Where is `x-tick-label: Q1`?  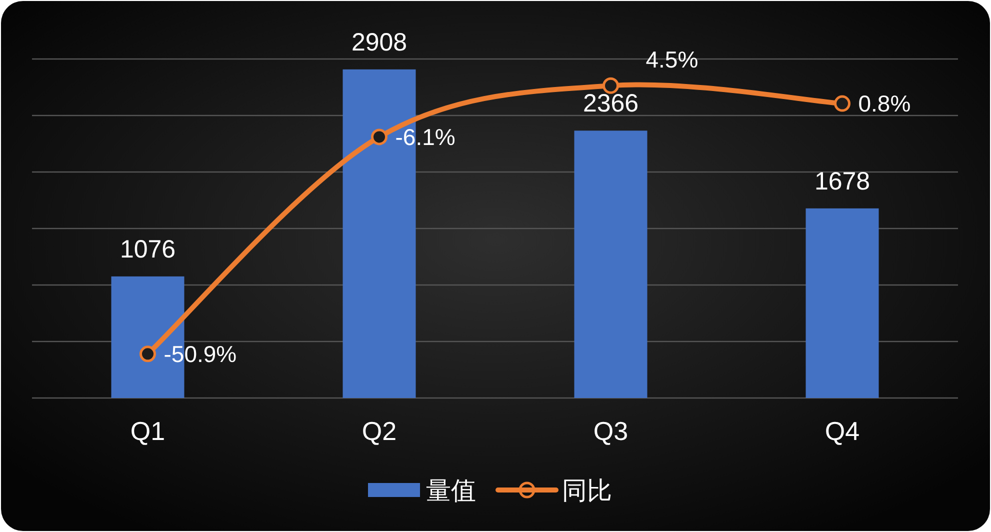 x-tick-label: Q1 is located at coordinates (148, 431).